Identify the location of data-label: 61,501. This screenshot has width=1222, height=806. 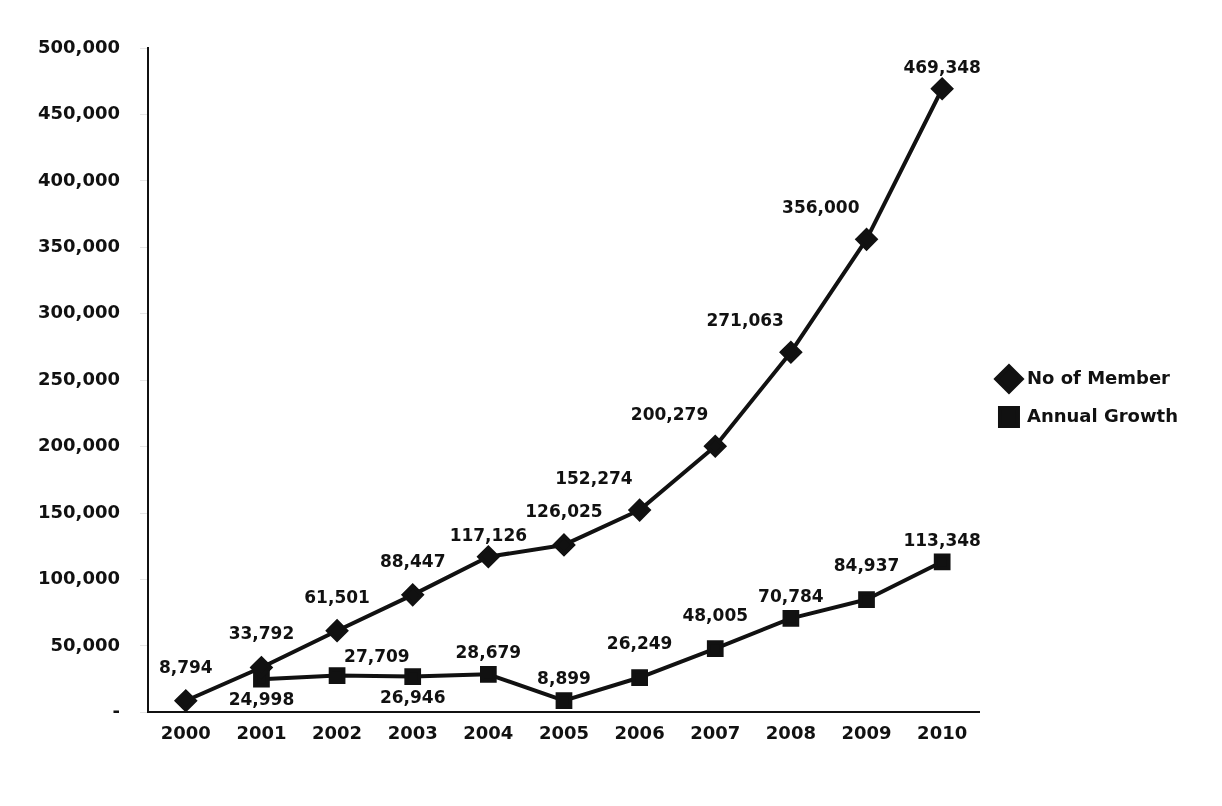
(337, 596).